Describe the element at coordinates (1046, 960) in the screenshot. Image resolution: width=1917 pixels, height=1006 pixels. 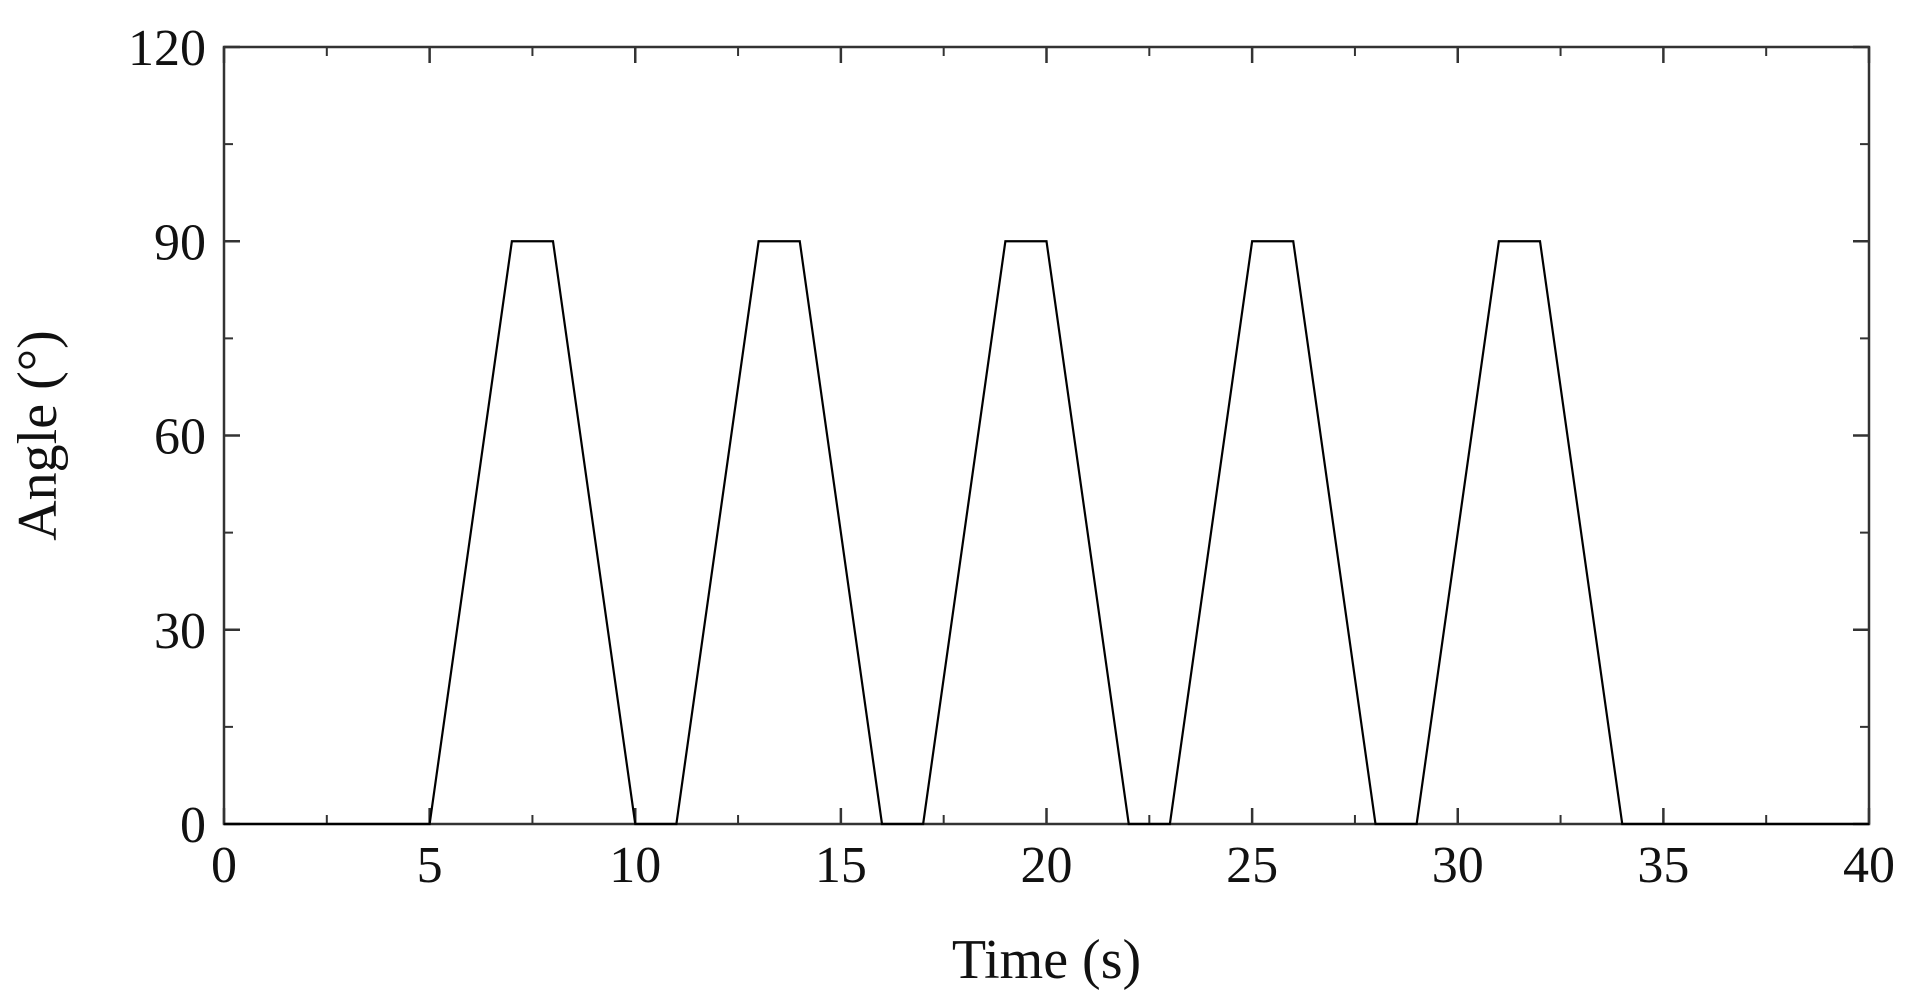
I see `x-axis-label: Time (s)` at that location.